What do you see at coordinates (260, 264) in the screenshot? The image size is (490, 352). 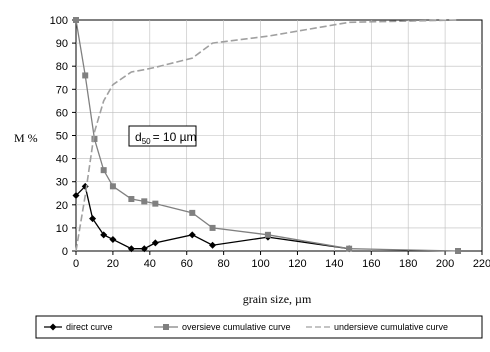 I see `x-tick-label: 100` at bounding box center [260, 264].